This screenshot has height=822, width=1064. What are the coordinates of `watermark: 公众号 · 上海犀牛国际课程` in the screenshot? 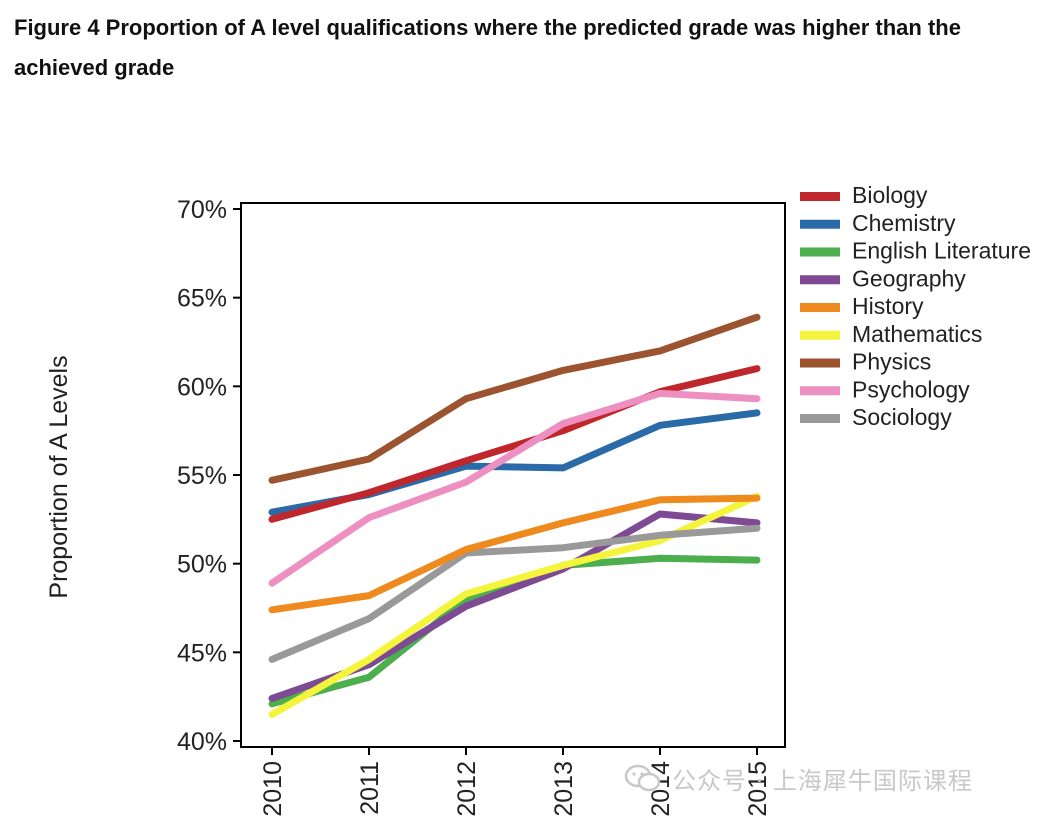 It's located at (798, 778).